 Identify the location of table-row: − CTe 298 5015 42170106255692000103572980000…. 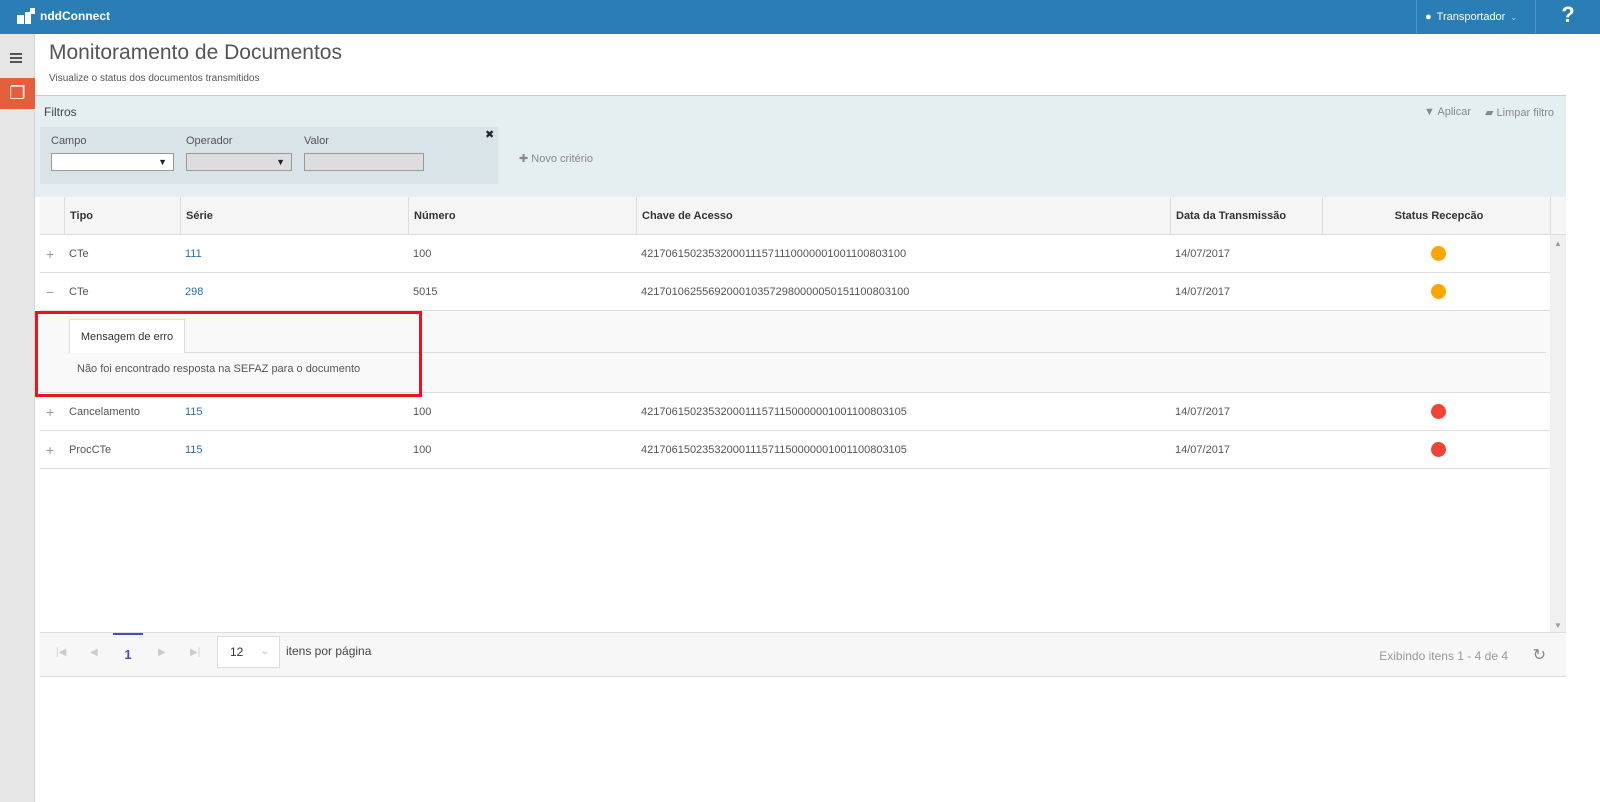
(803, 292).